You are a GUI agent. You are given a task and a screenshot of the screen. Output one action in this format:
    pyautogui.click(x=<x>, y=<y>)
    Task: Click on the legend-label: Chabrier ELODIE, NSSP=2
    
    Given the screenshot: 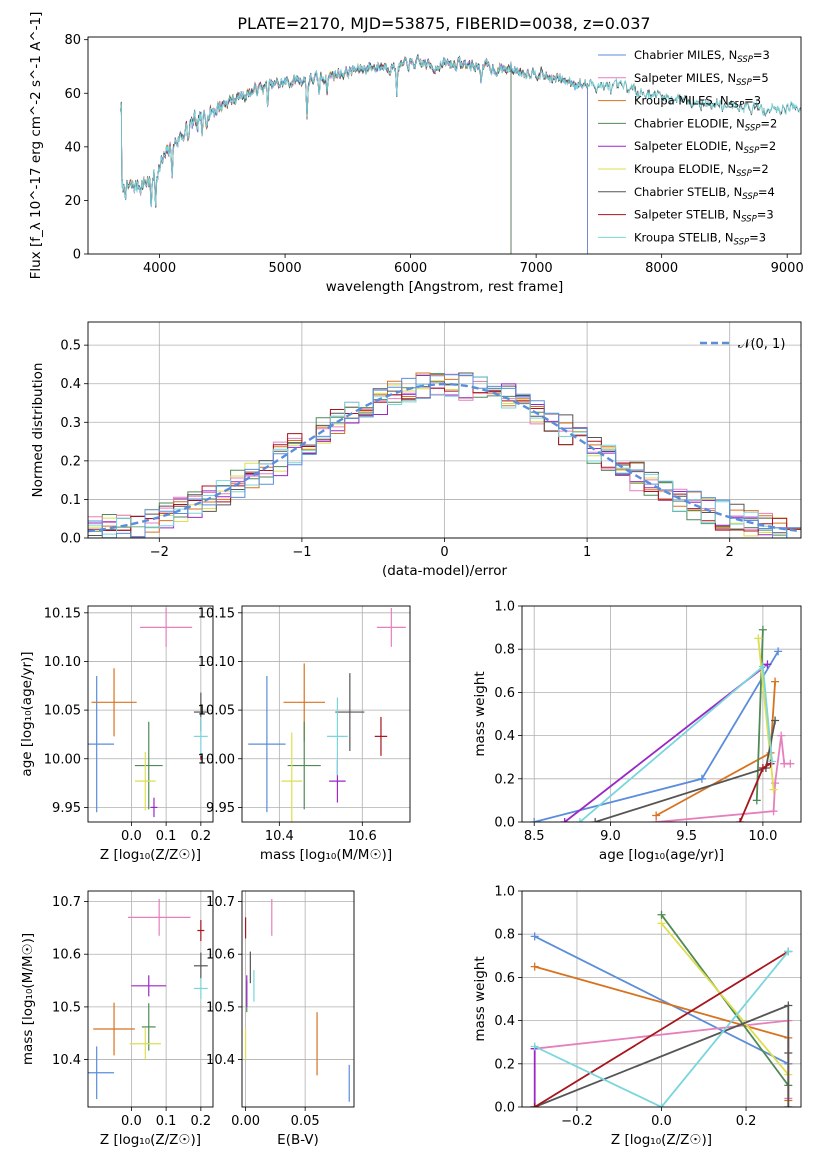 What is the action you would take?
    pyautogui.click(x=705, y=124)
    